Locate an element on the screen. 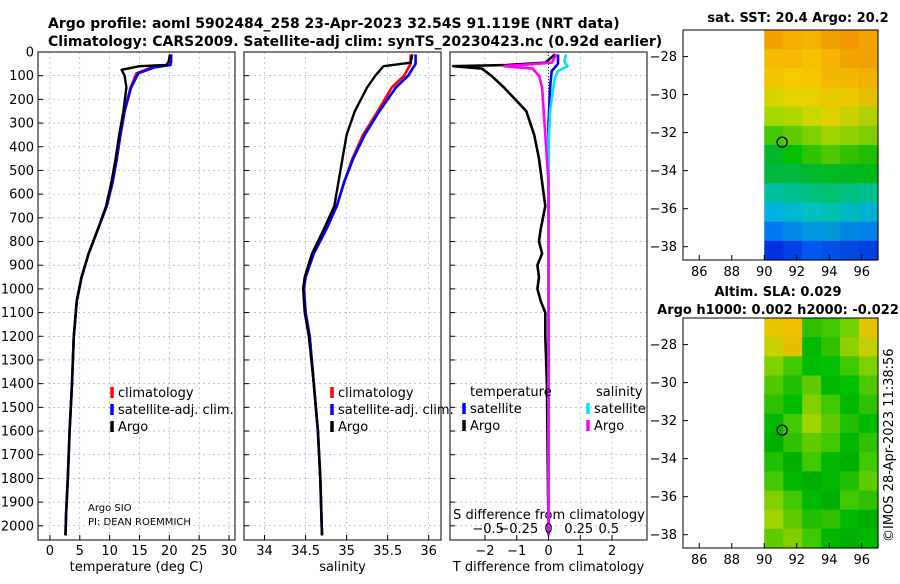 Image resolution: width=900 pixels, height=584 pixels. xtick-label-salinity-34: 34 is located at coordinates (264, 551).